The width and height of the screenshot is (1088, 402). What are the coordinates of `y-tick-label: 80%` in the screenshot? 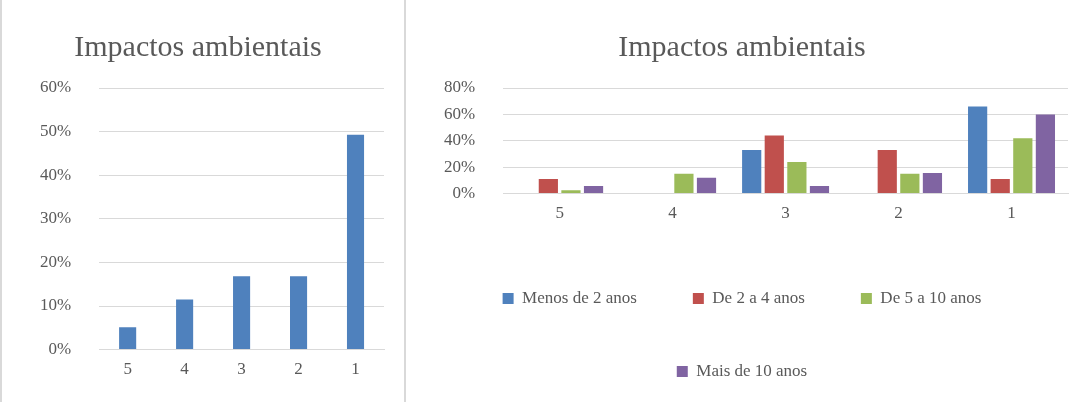 It's located at (459, 87).